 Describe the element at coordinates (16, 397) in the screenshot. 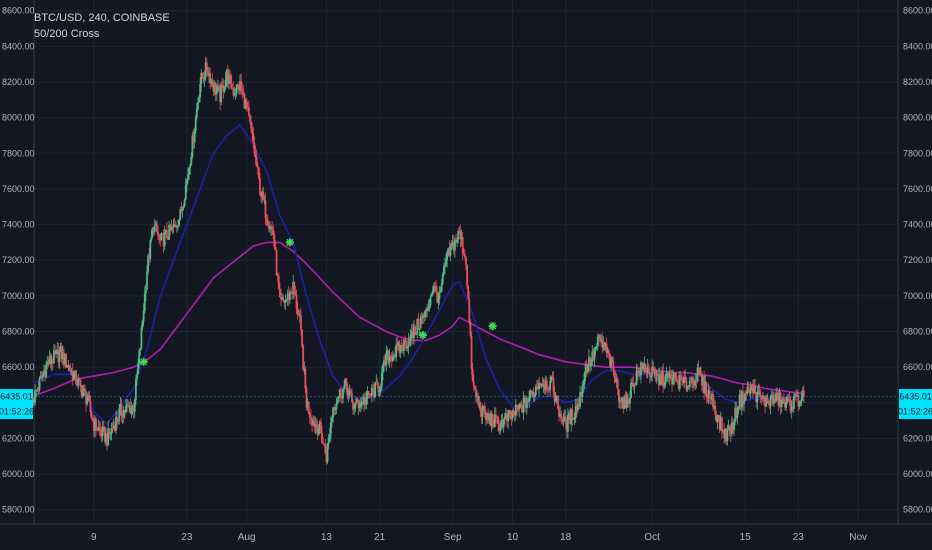

I see `left-price-label-bg` at that location.